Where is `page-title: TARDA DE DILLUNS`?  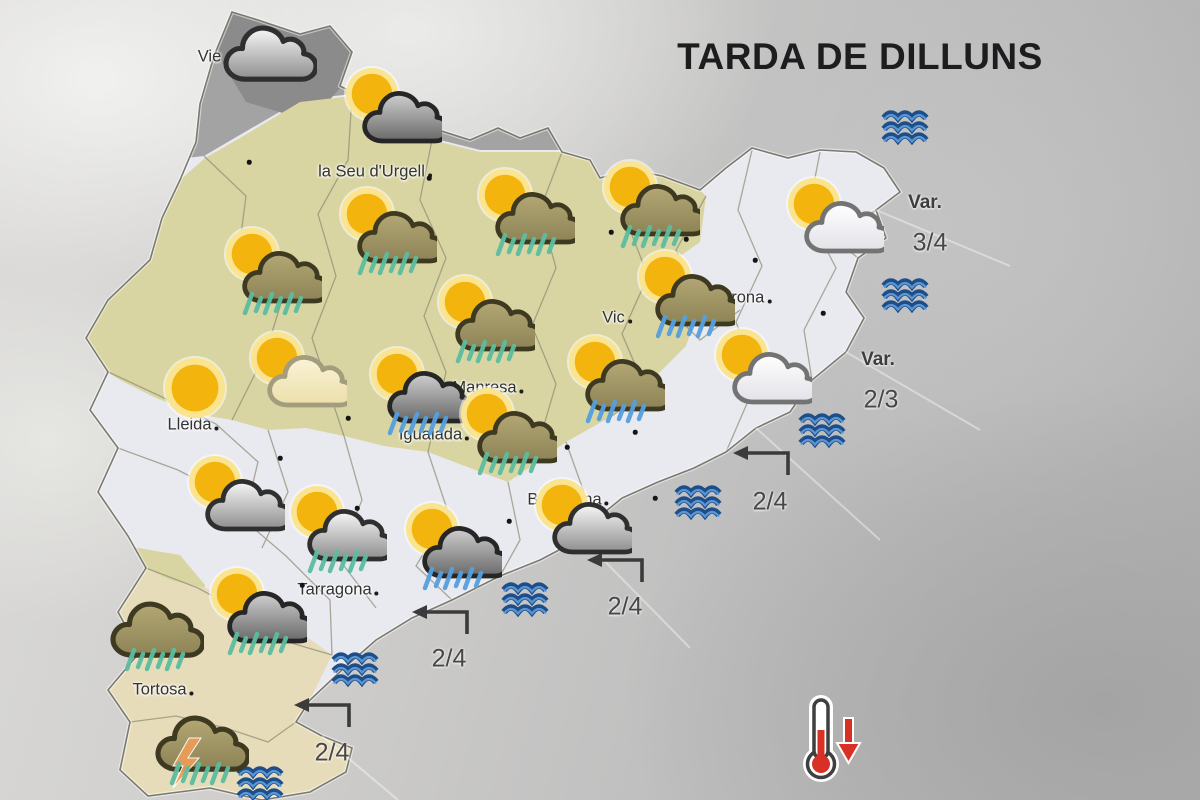
page-title: TARDA DE DILLUNS is located at coordinates (860, 56).